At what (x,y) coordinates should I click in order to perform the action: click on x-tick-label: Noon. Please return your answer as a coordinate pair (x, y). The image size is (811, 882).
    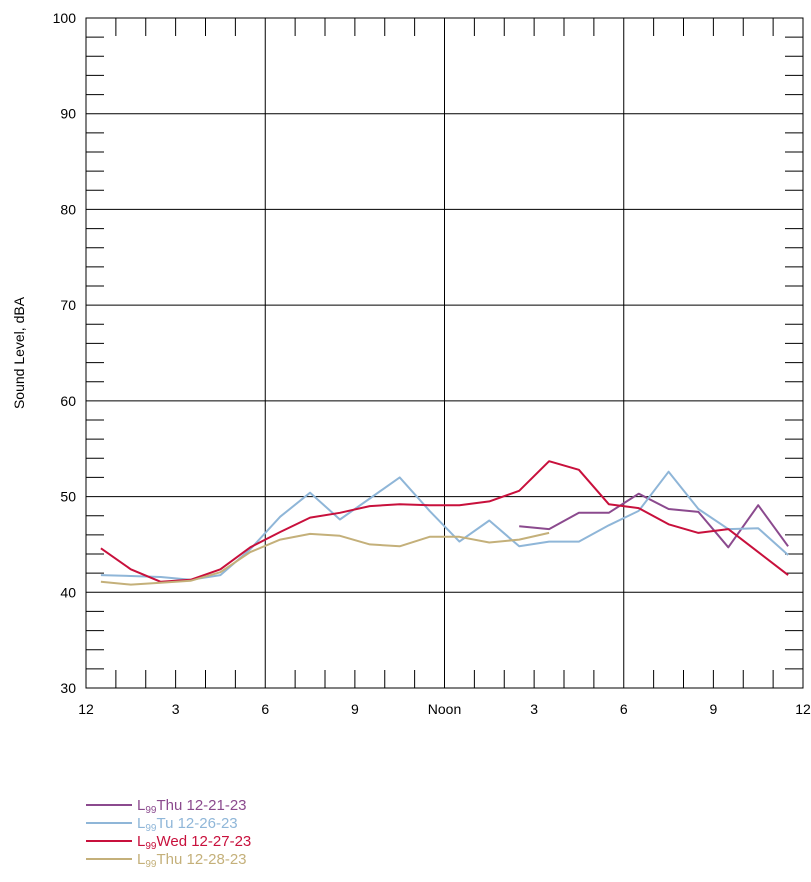
    Looking at the image, I should click on (444, 709).